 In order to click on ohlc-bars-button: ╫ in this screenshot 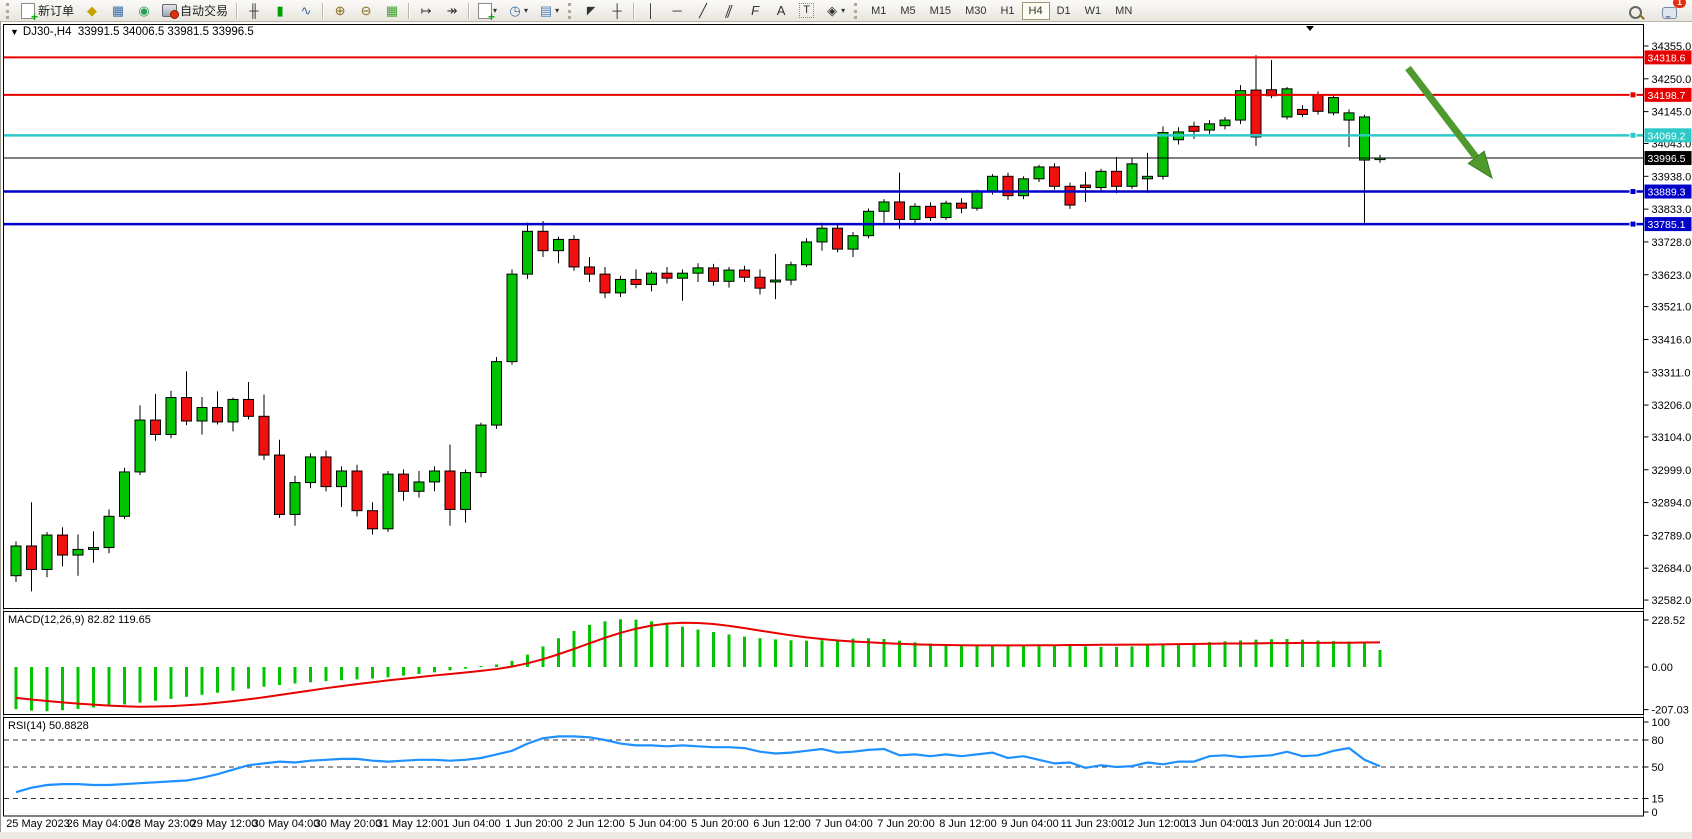, I will do `click(254, 10)`.